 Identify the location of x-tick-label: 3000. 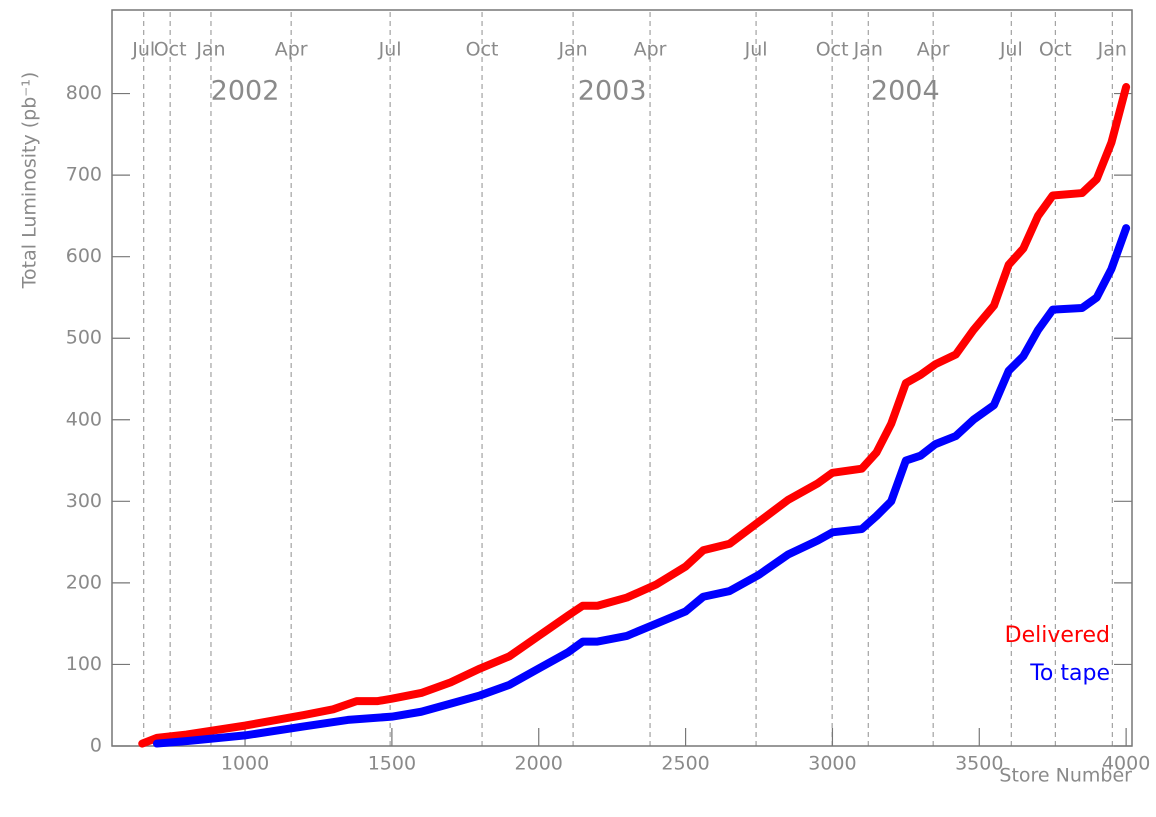
(832, 764).